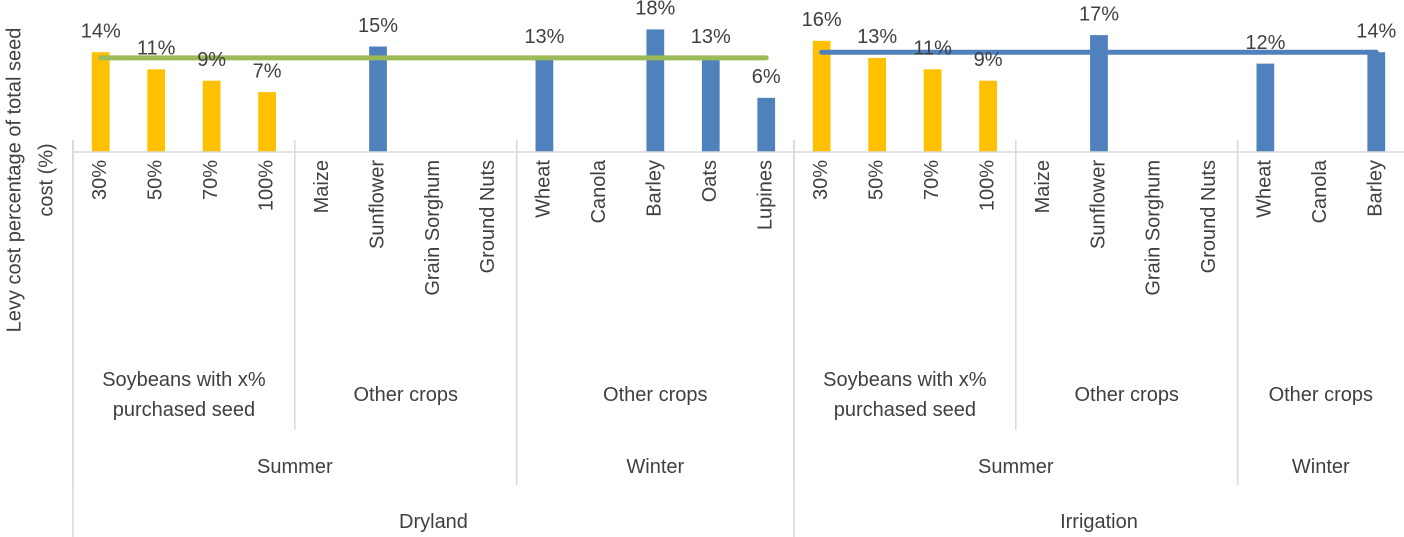 This screenshot has width=1404, height=537. Describe the element at coordinates (710, 181) in the screenshot. I see `x-tick-label: Oats` at that location.